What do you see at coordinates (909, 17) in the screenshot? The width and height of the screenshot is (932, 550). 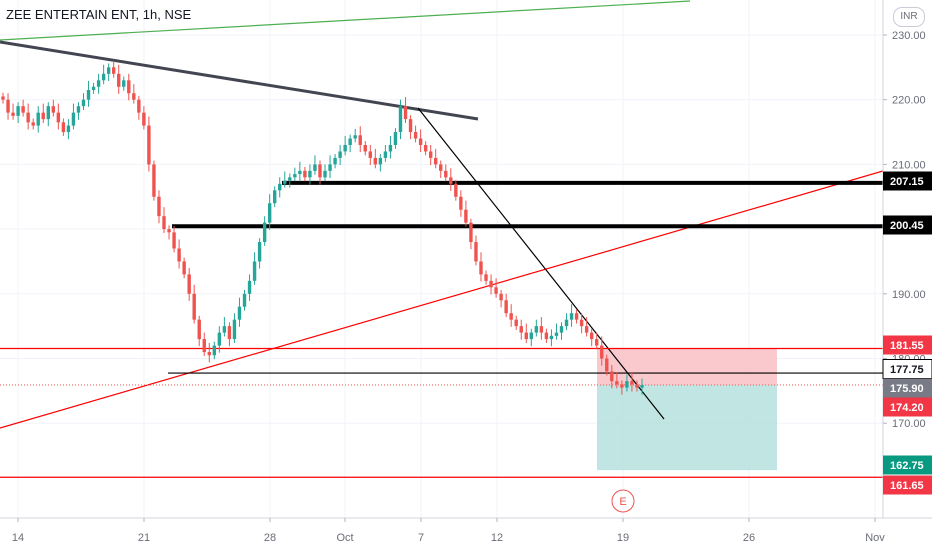 I see `currency-badge: INR` at bounding box center [909, 17].